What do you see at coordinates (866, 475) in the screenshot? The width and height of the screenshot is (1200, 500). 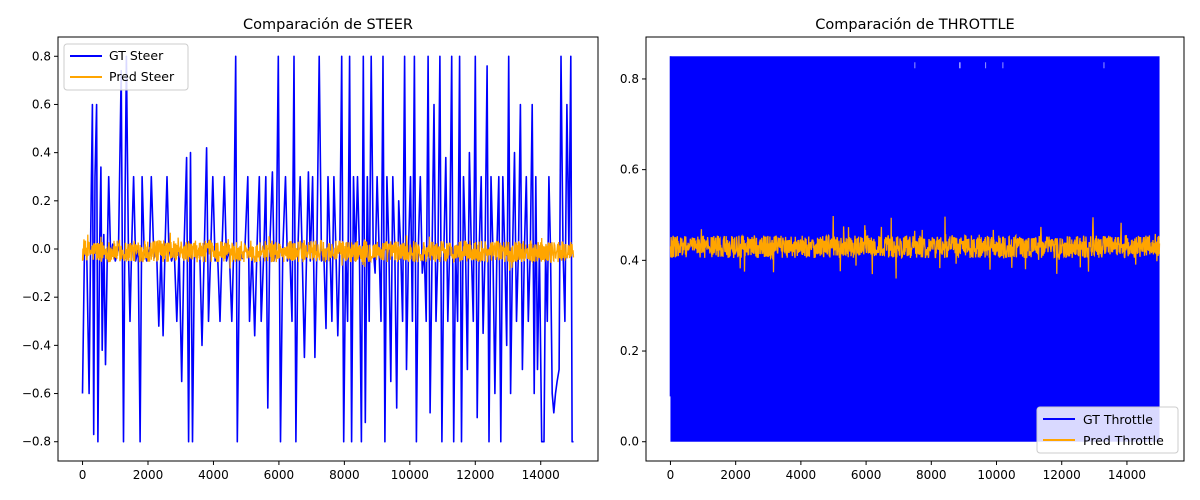 I see `throttle-xtick-label: 6000` at bounding box center [866, 475].